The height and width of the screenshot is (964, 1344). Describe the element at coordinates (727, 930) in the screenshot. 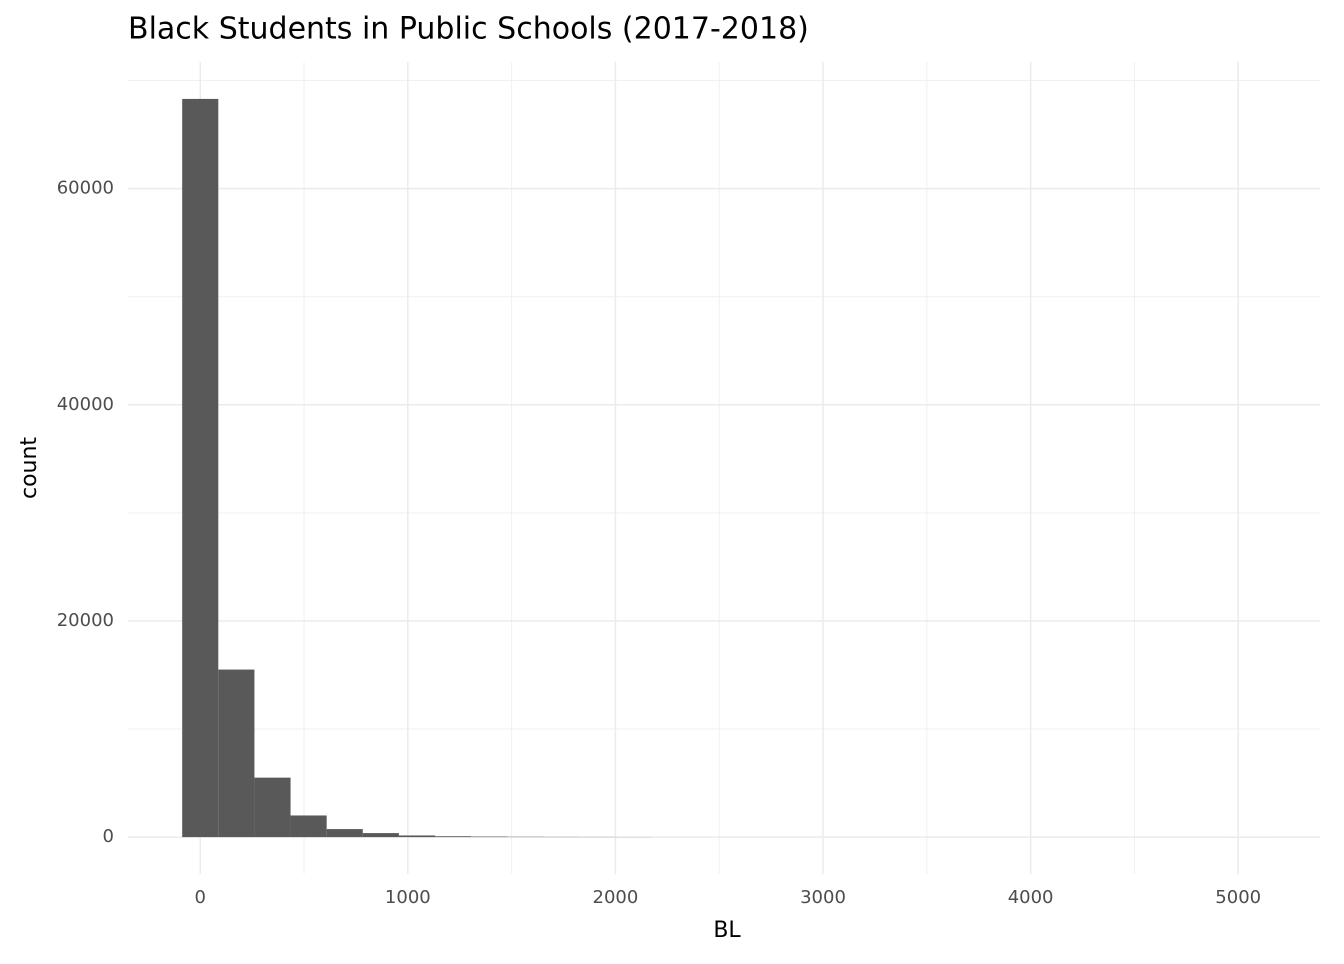

I see `x-axis-label: BL` at that location.